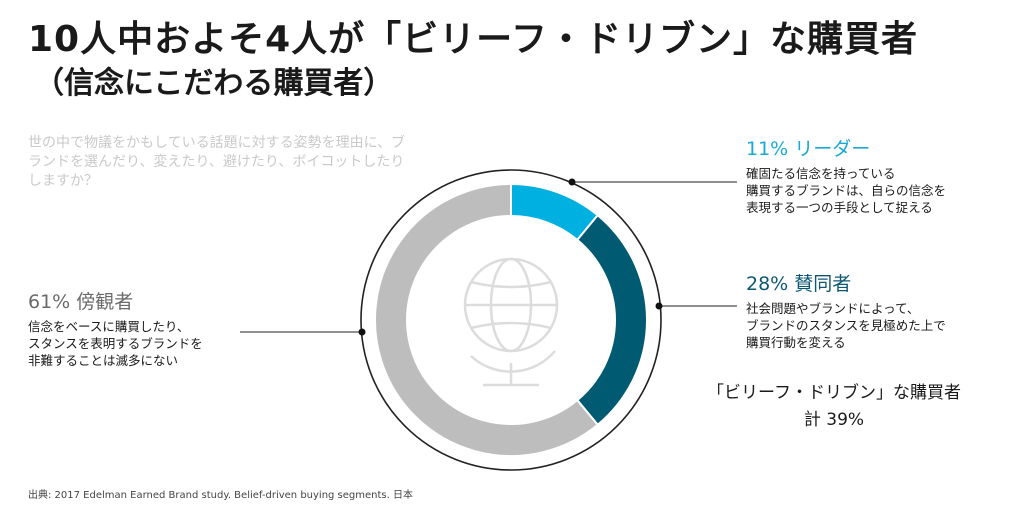 This screenshot has width=1024, height=508. I want to click on page-subtitle: （信念にこだわる購買者）, so click(214, 83).